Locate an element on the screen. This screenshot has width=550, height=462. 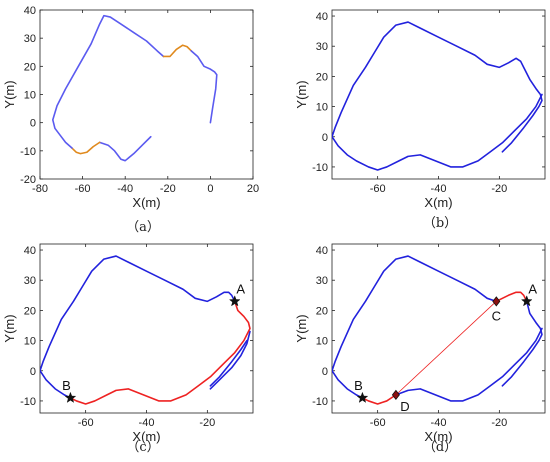
panel-c-point-a-marker is located at coordinates (234, 301).